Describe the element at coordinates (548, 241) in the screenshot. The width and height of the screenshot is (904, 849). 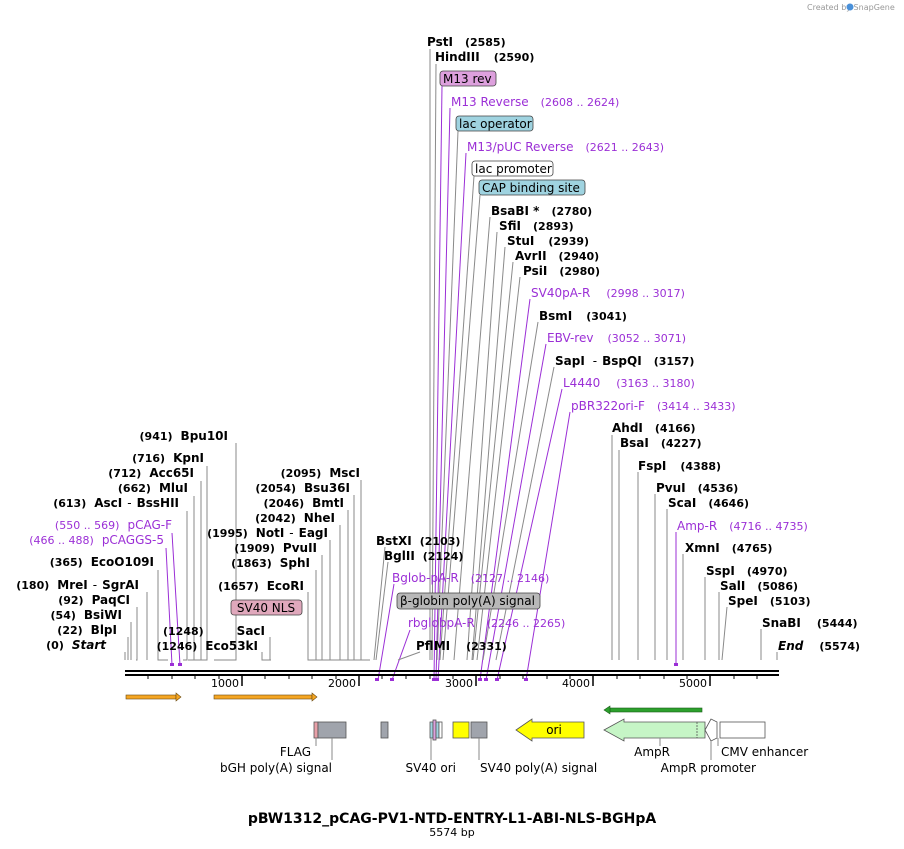
I see `site-stui: StuI (2939)` at that location.